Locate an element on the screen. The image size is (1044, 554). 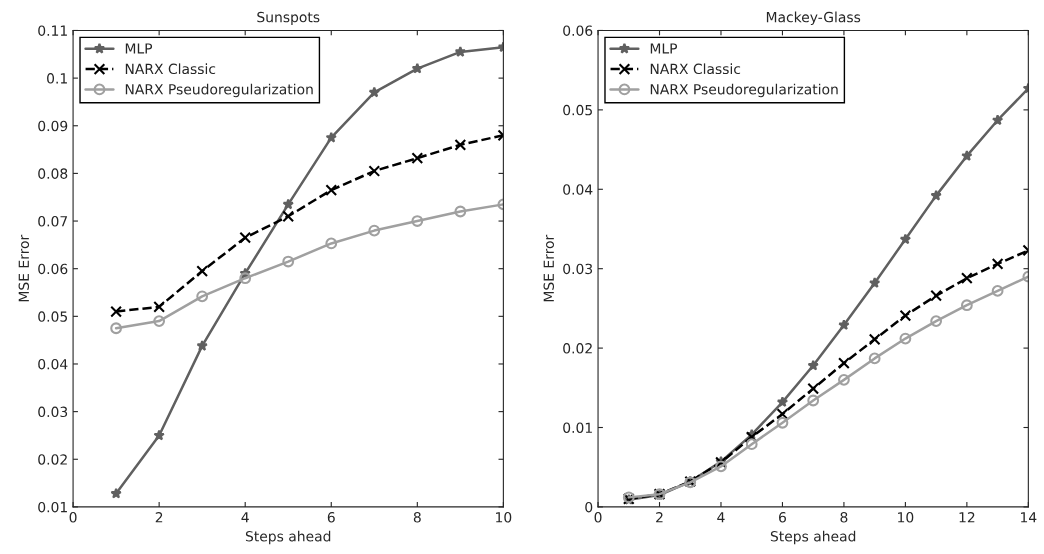
y-tick-label: 0.07 is located at coordinates (53, 221).